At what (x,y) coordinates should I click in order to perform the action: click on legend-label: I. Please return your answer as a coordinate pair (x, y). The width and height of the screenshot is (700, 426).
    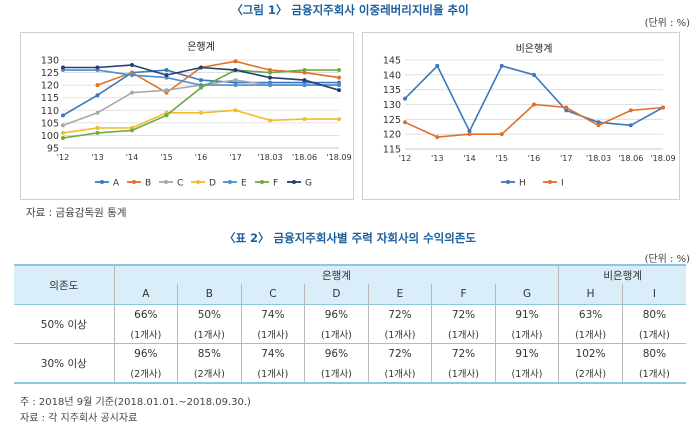
    Looking at the image, I should click on (562, 184).